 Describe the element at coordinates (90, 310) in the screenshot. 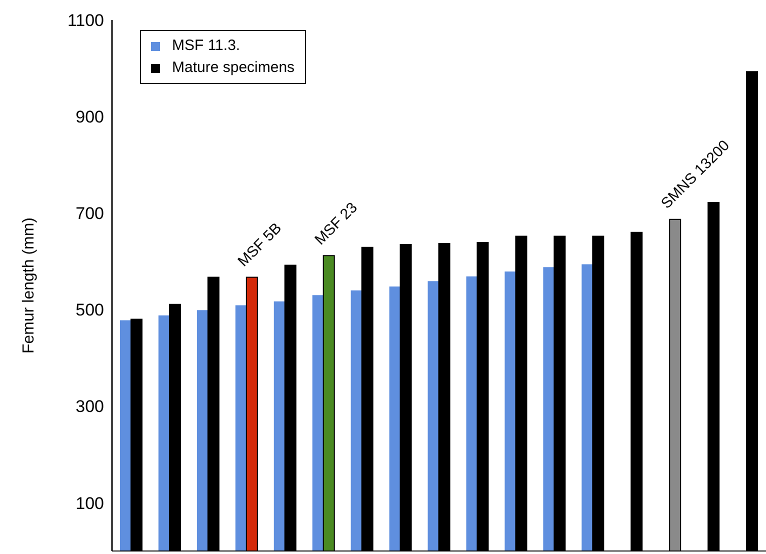

I see `y-tick-label: 500` at that location.